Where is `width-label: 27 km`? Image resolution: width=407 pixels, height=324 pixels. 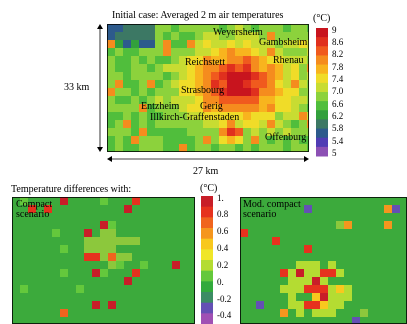 width-label: 27 km is located at coordinates (206, 171).